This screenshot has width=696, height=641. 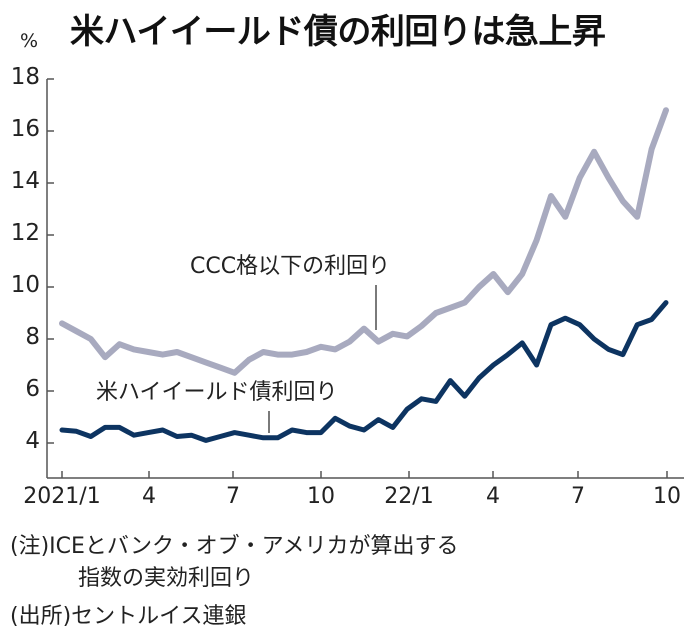 I want to click on x-tick-label: 22/1, so click(x=409, y=496).